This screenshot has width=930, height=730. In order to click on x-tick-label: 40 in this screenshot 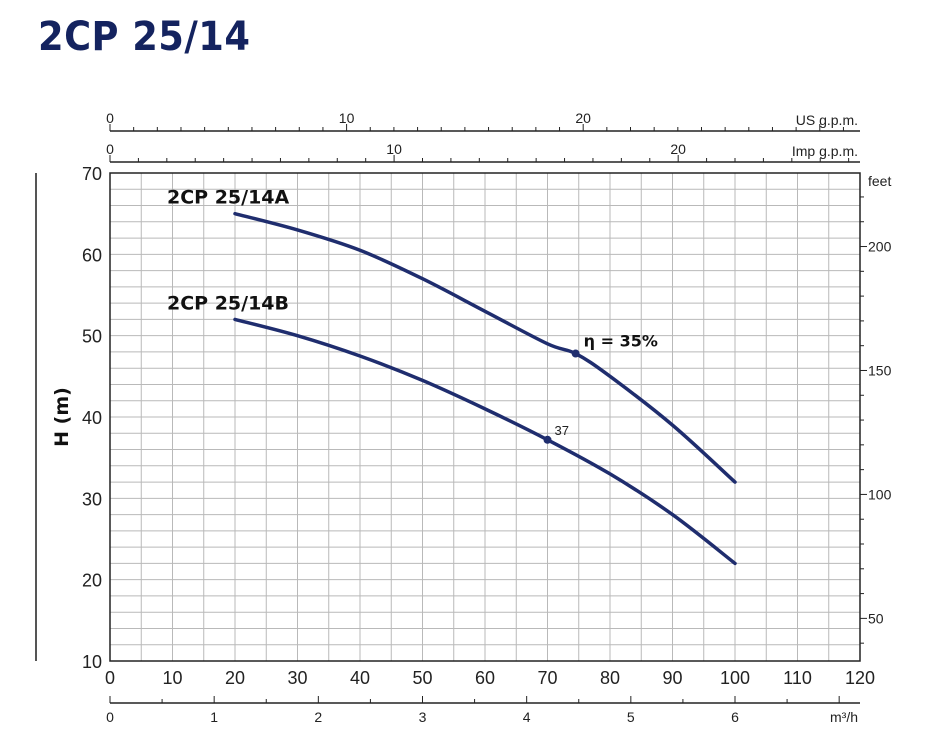, I will do `click(360, 678)`.